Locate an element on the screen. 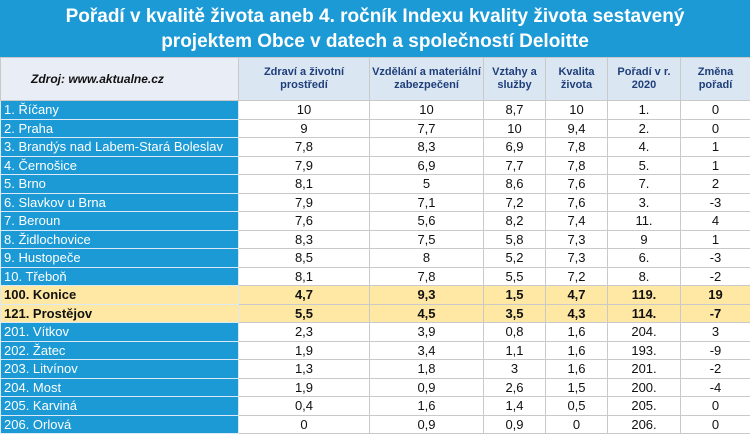  table-cell: 9,4 is located at coordinates (577, 128).